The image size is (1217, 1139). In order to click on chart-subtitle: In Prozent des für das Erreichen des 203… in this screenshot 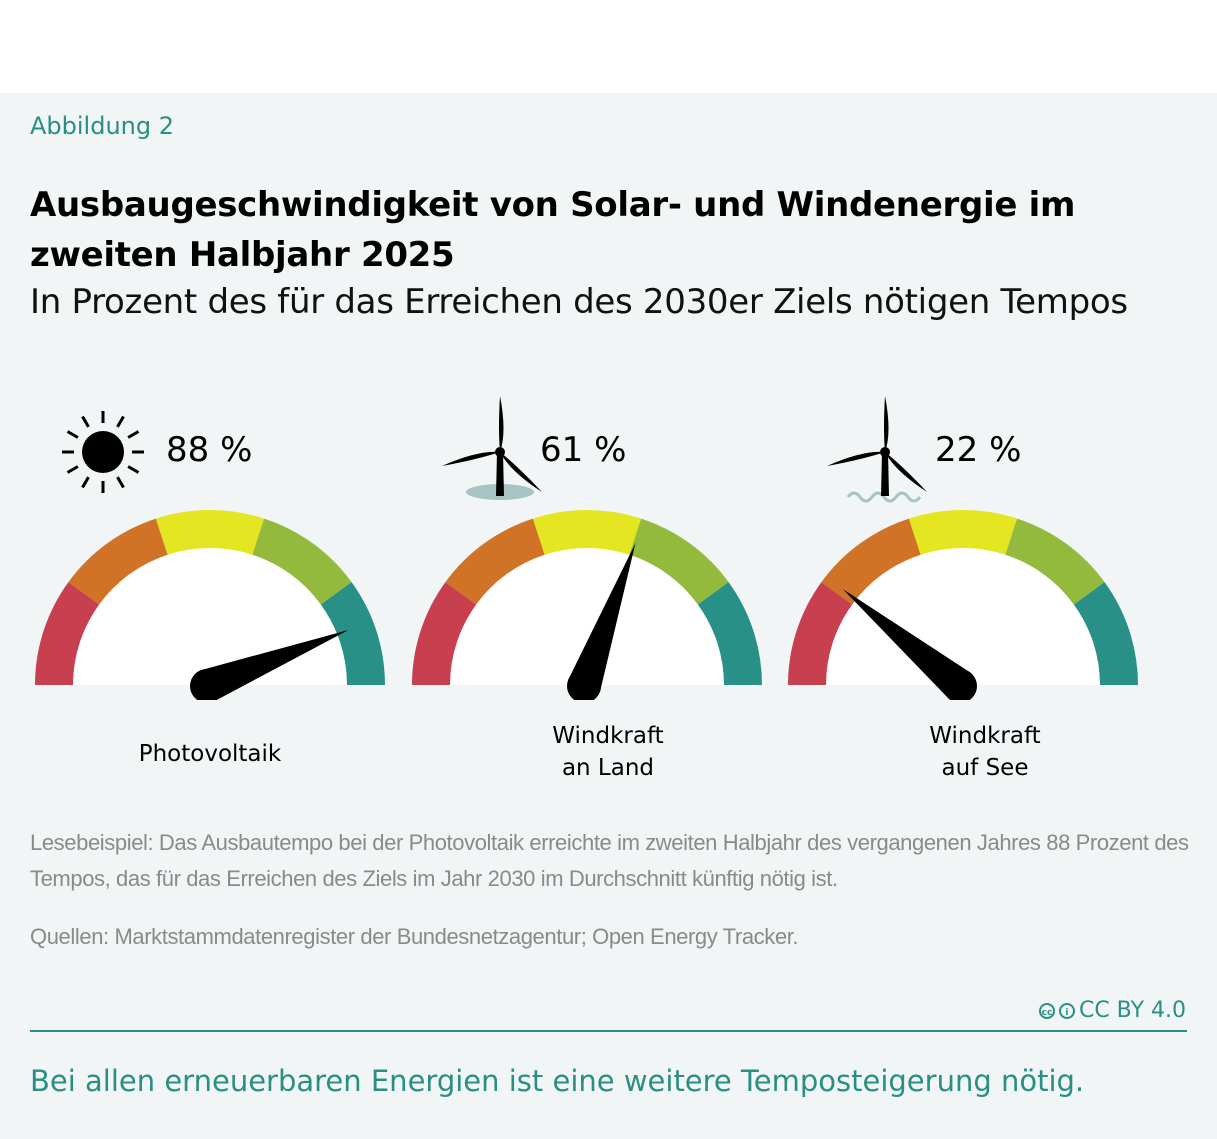, I will do `click(579, 302)`.